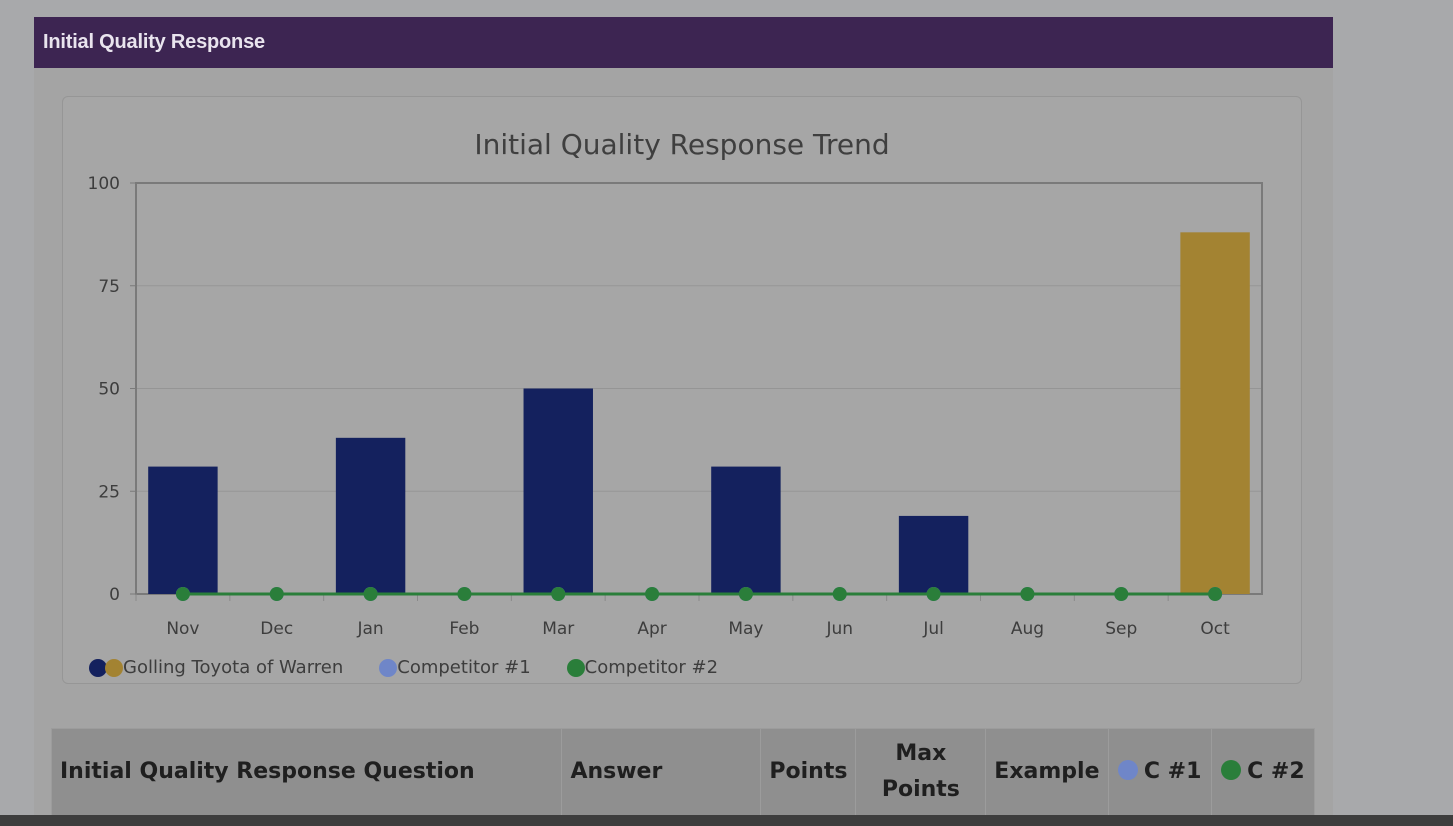  Describe the element at coordinates (1215, 413) in the screenshot. I see `bar-oct` at that location.